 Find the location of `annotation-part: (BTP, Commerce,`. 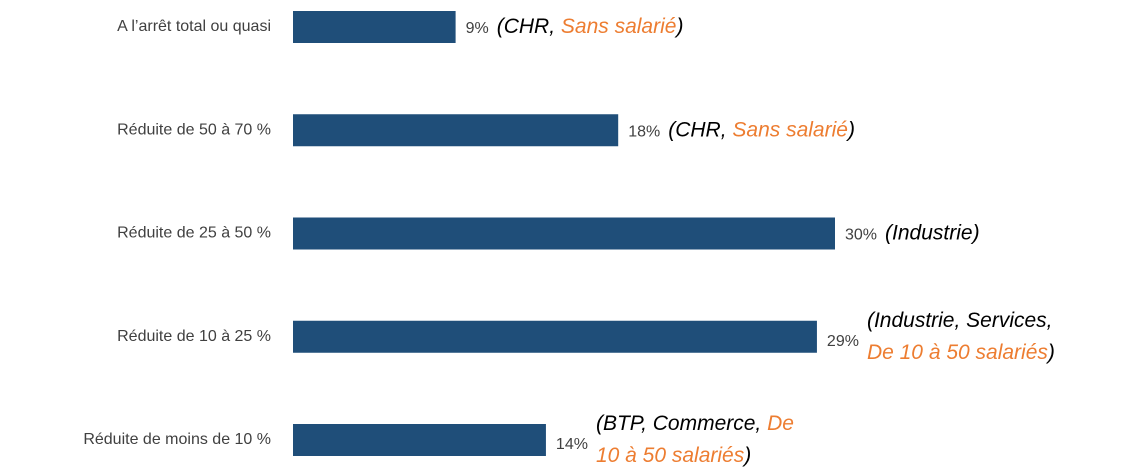

annotation-part: (BTP, Commerce, is located at coordinates (681, 423).